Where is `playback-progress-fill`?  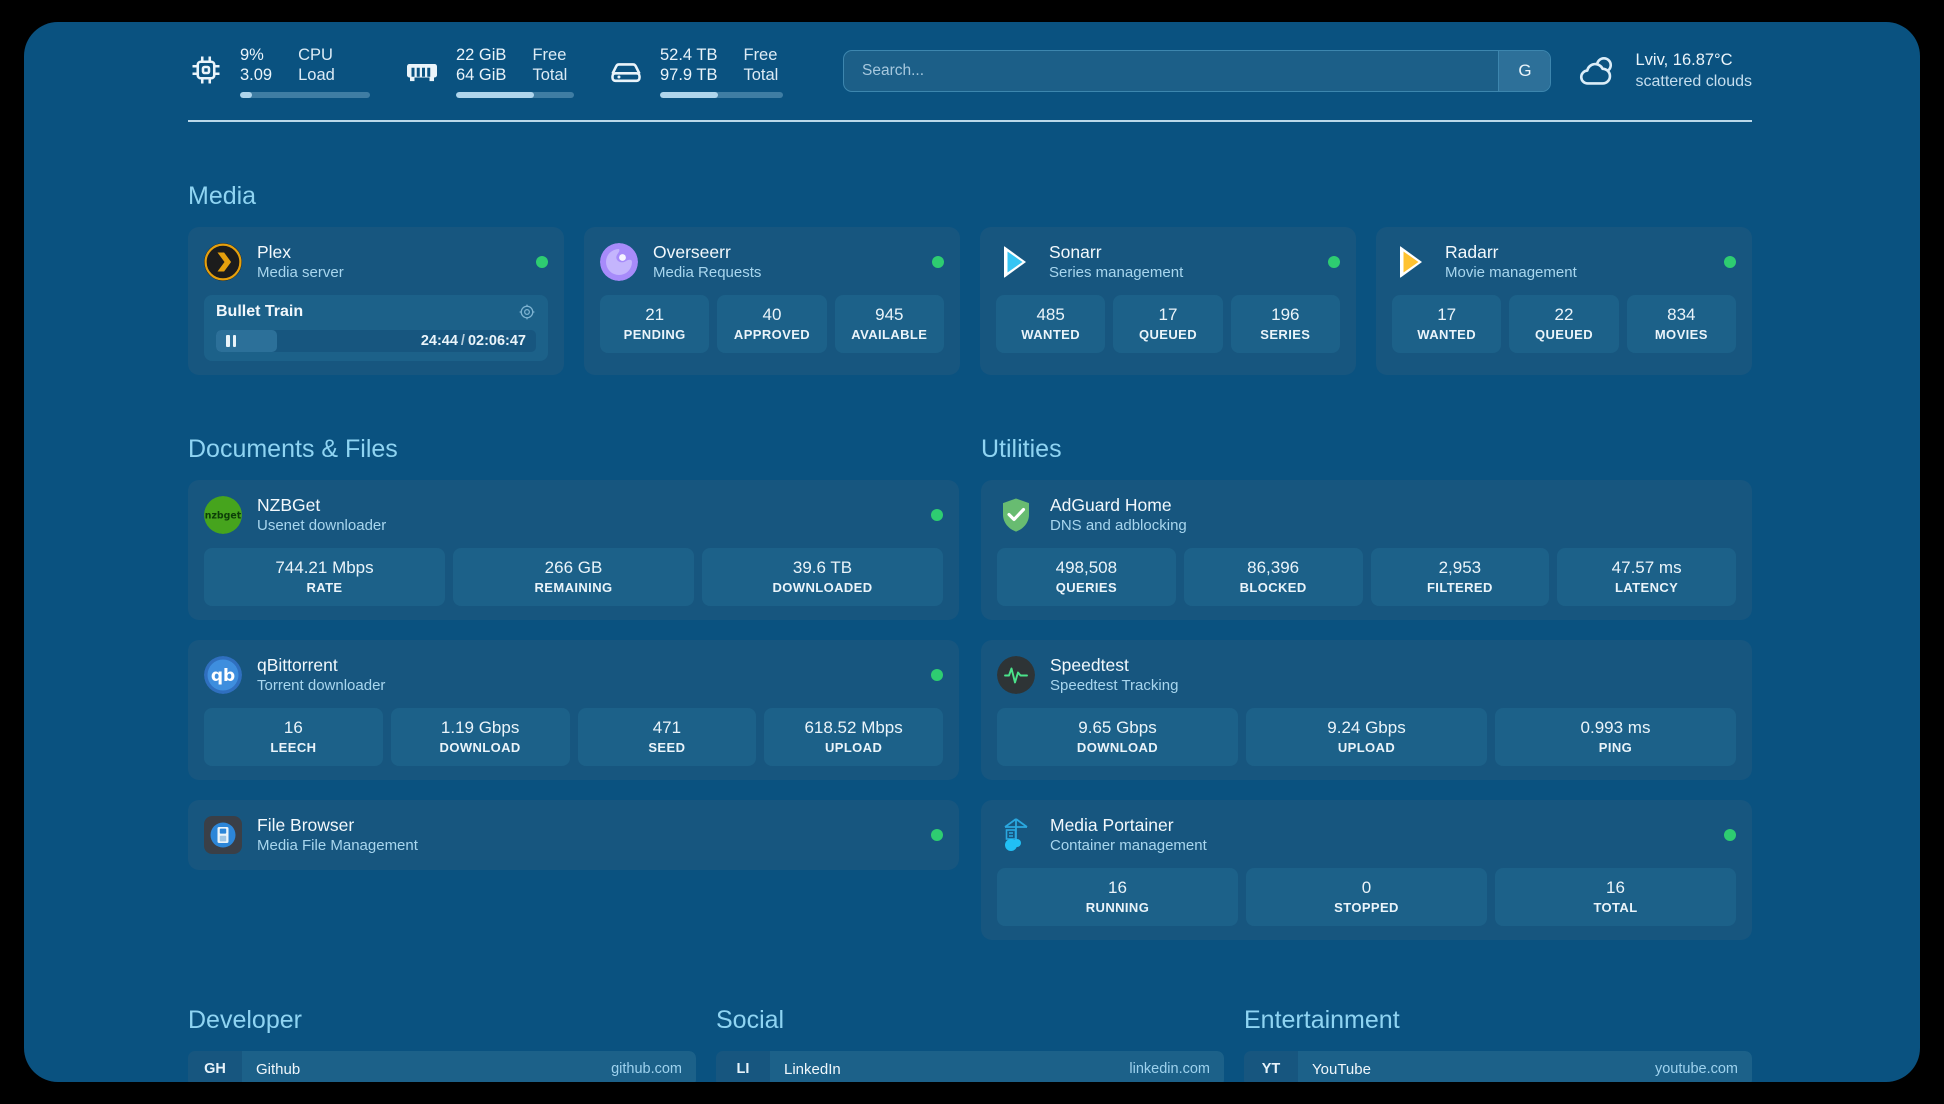 playback-progress-fill is located at coordinates (246, 341).